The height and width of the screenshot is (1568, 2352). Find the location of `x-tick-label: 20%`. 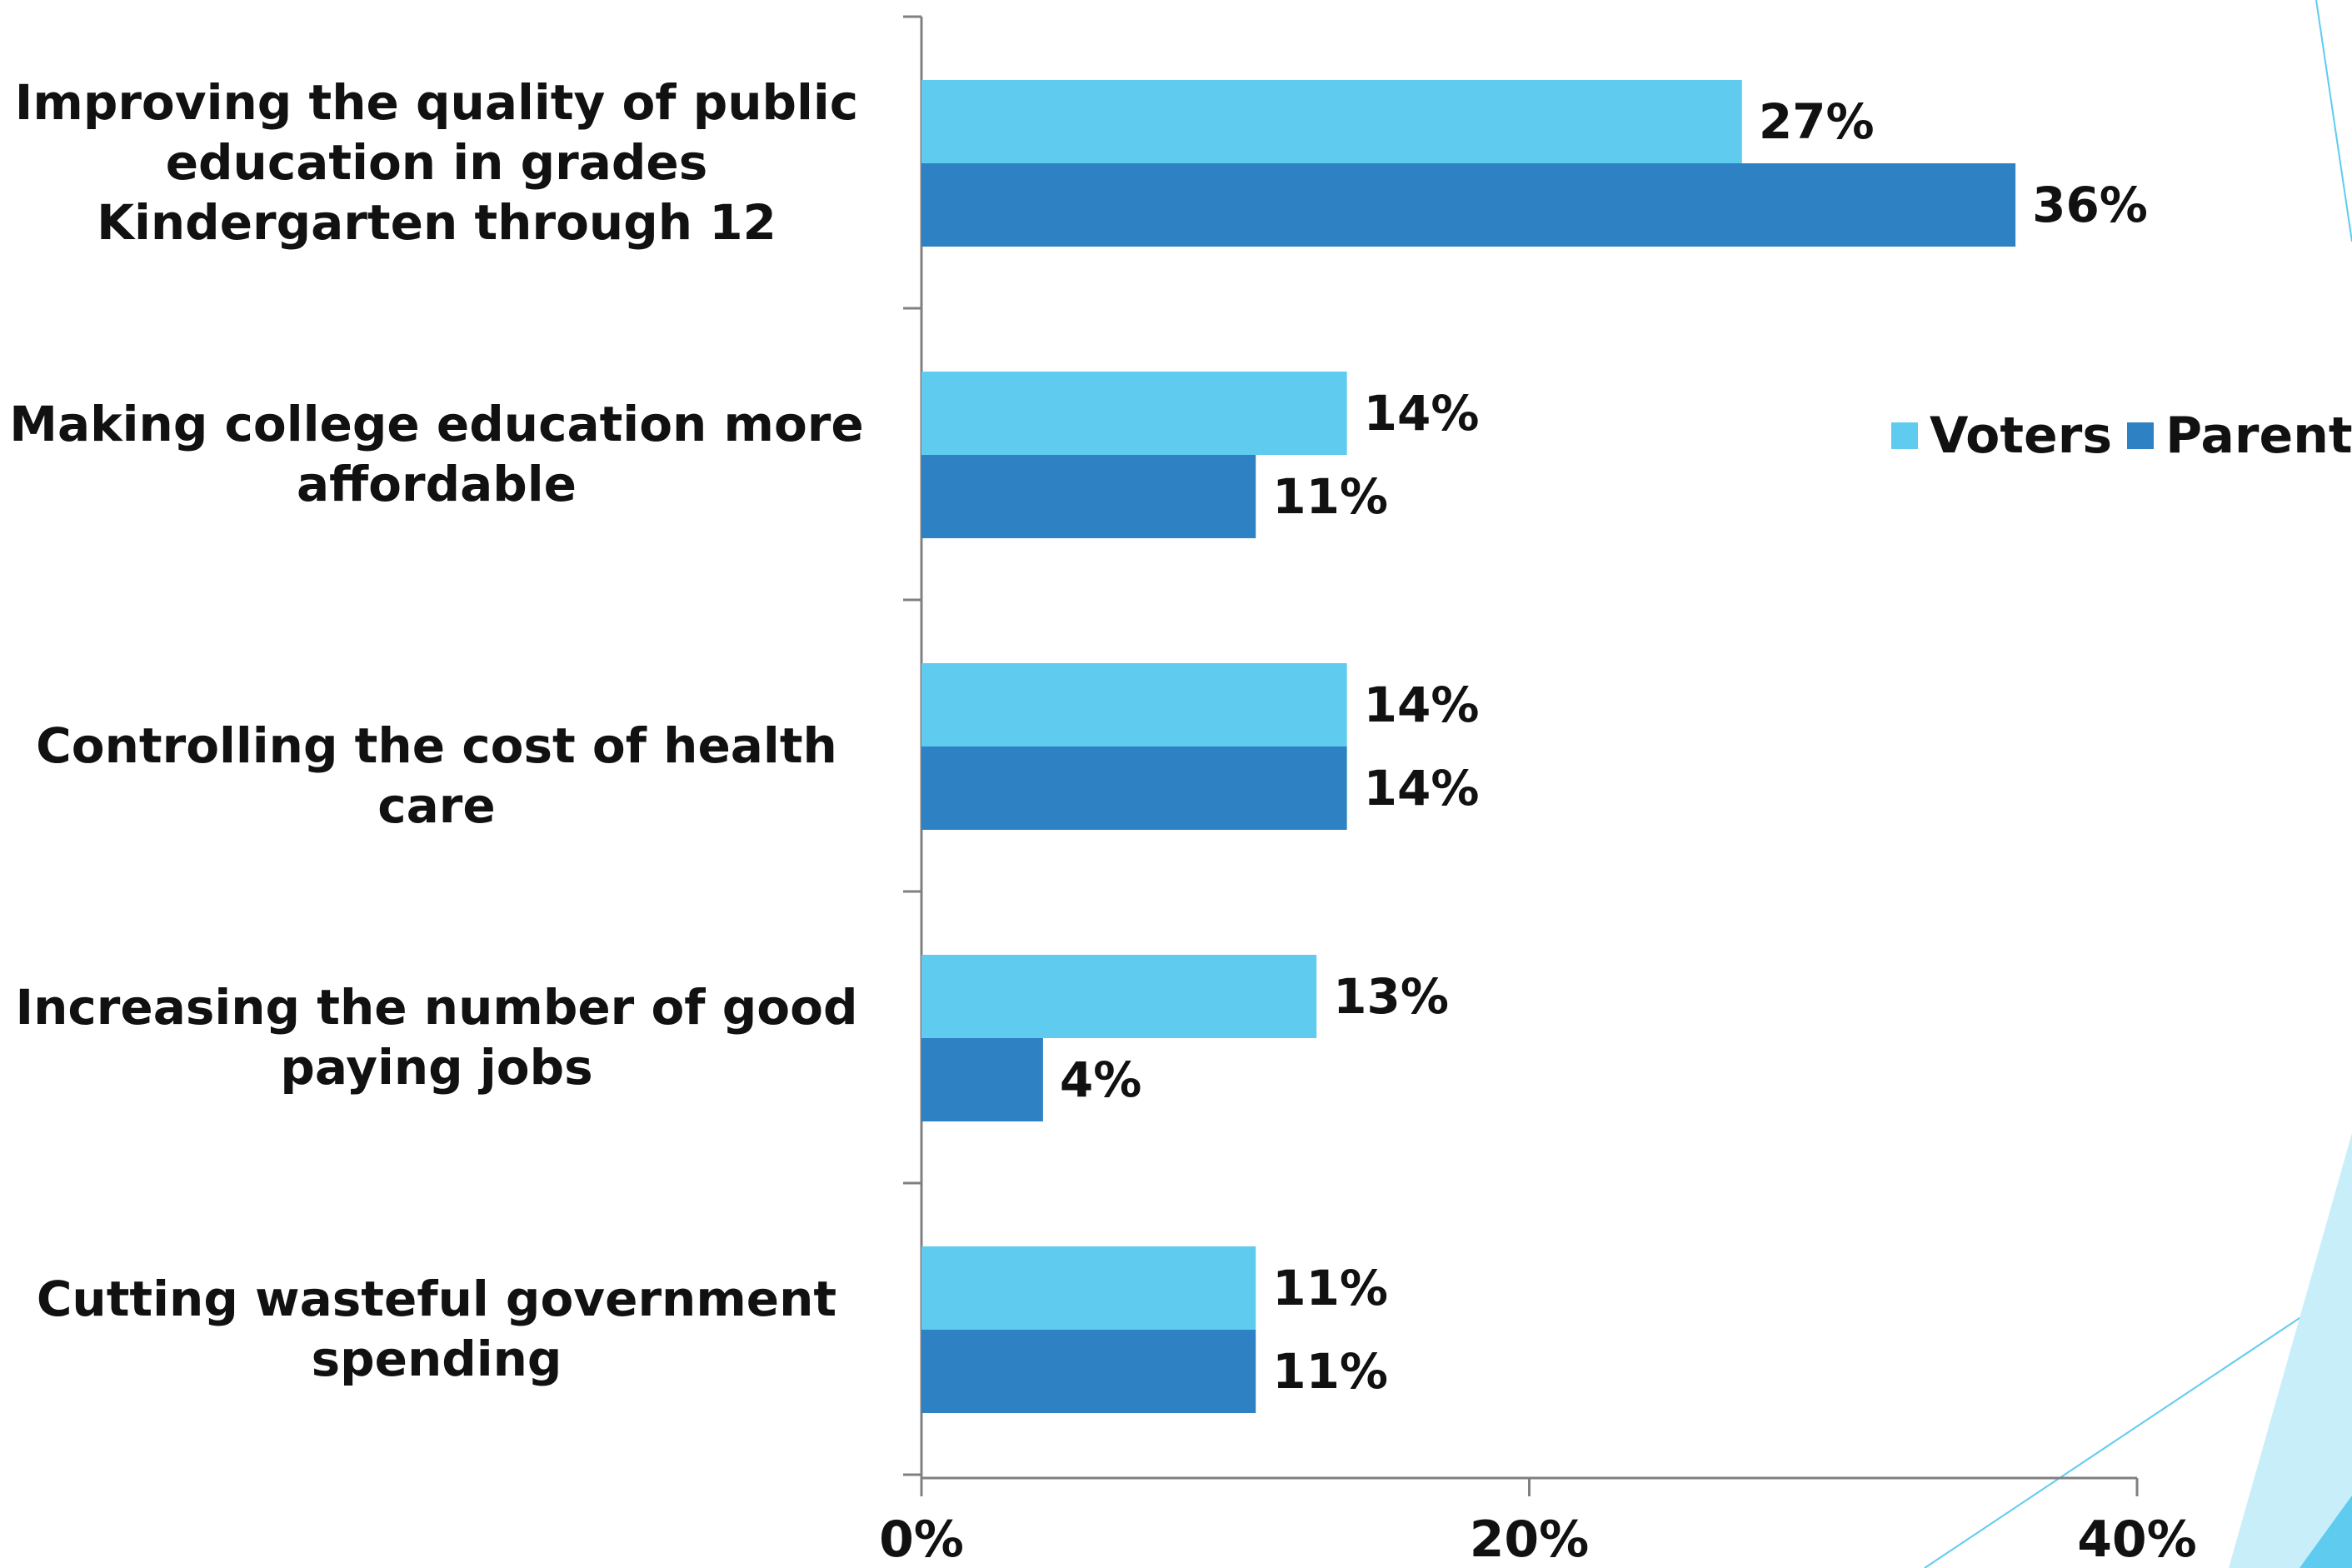

x-tick-label: 20% is located at coordinates (1530, 1539).